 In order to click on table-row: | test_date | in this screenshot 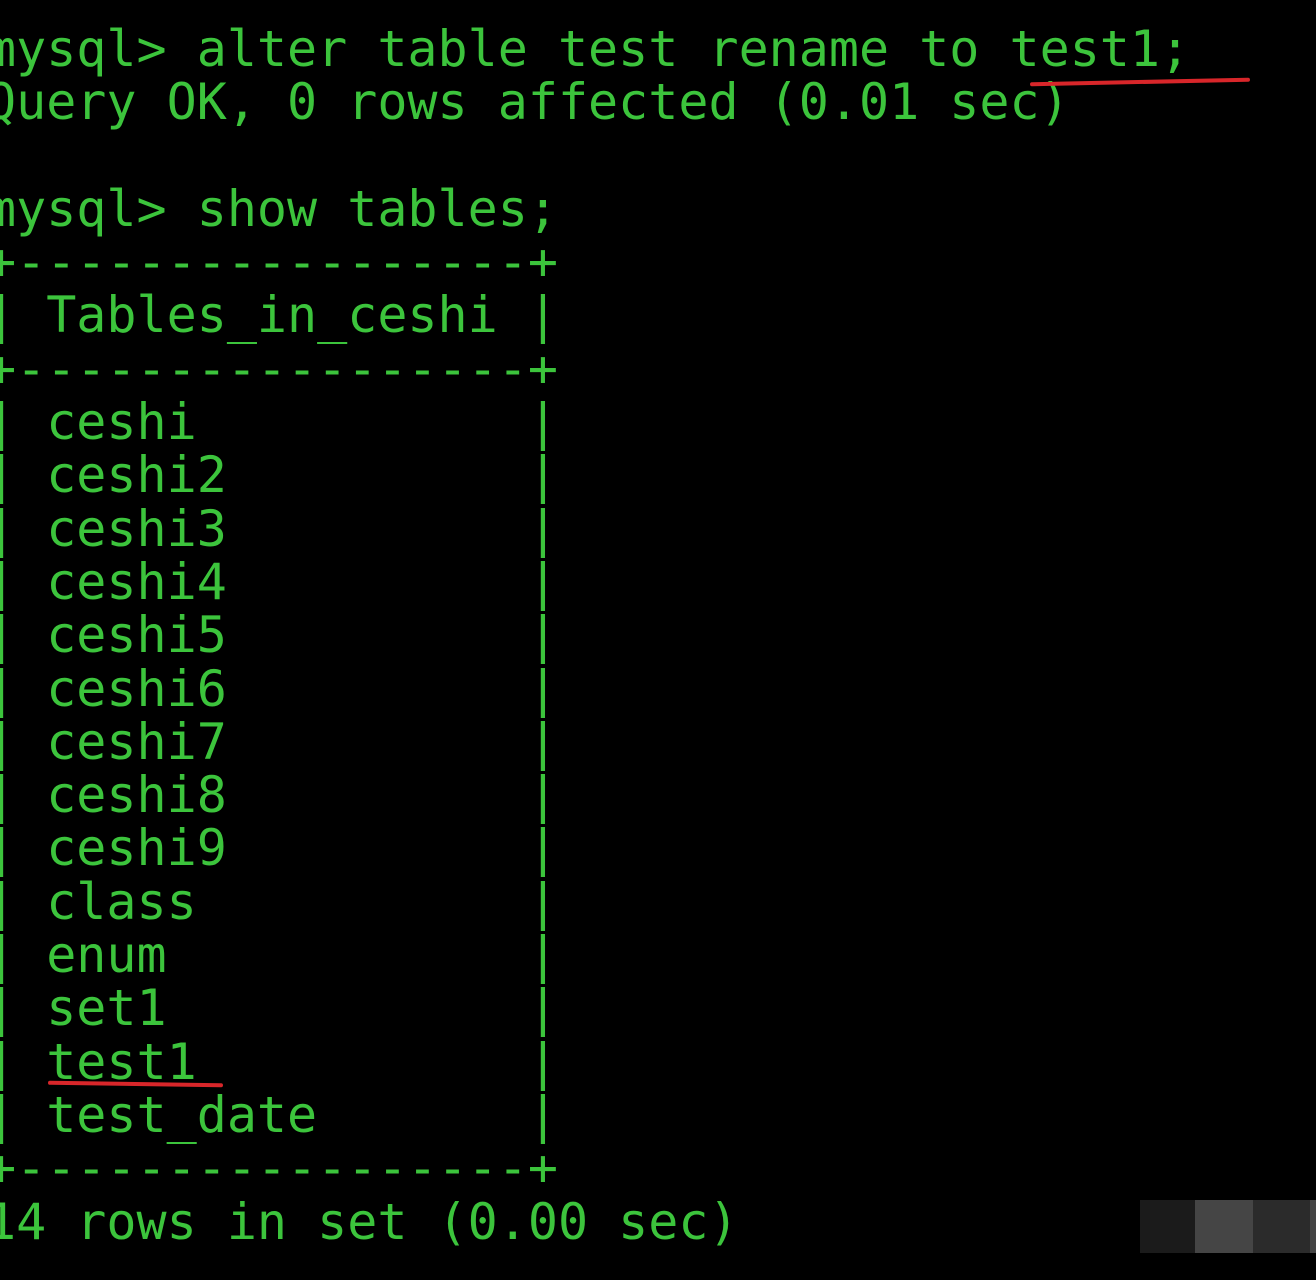, I will do `click(279, 1114)`.